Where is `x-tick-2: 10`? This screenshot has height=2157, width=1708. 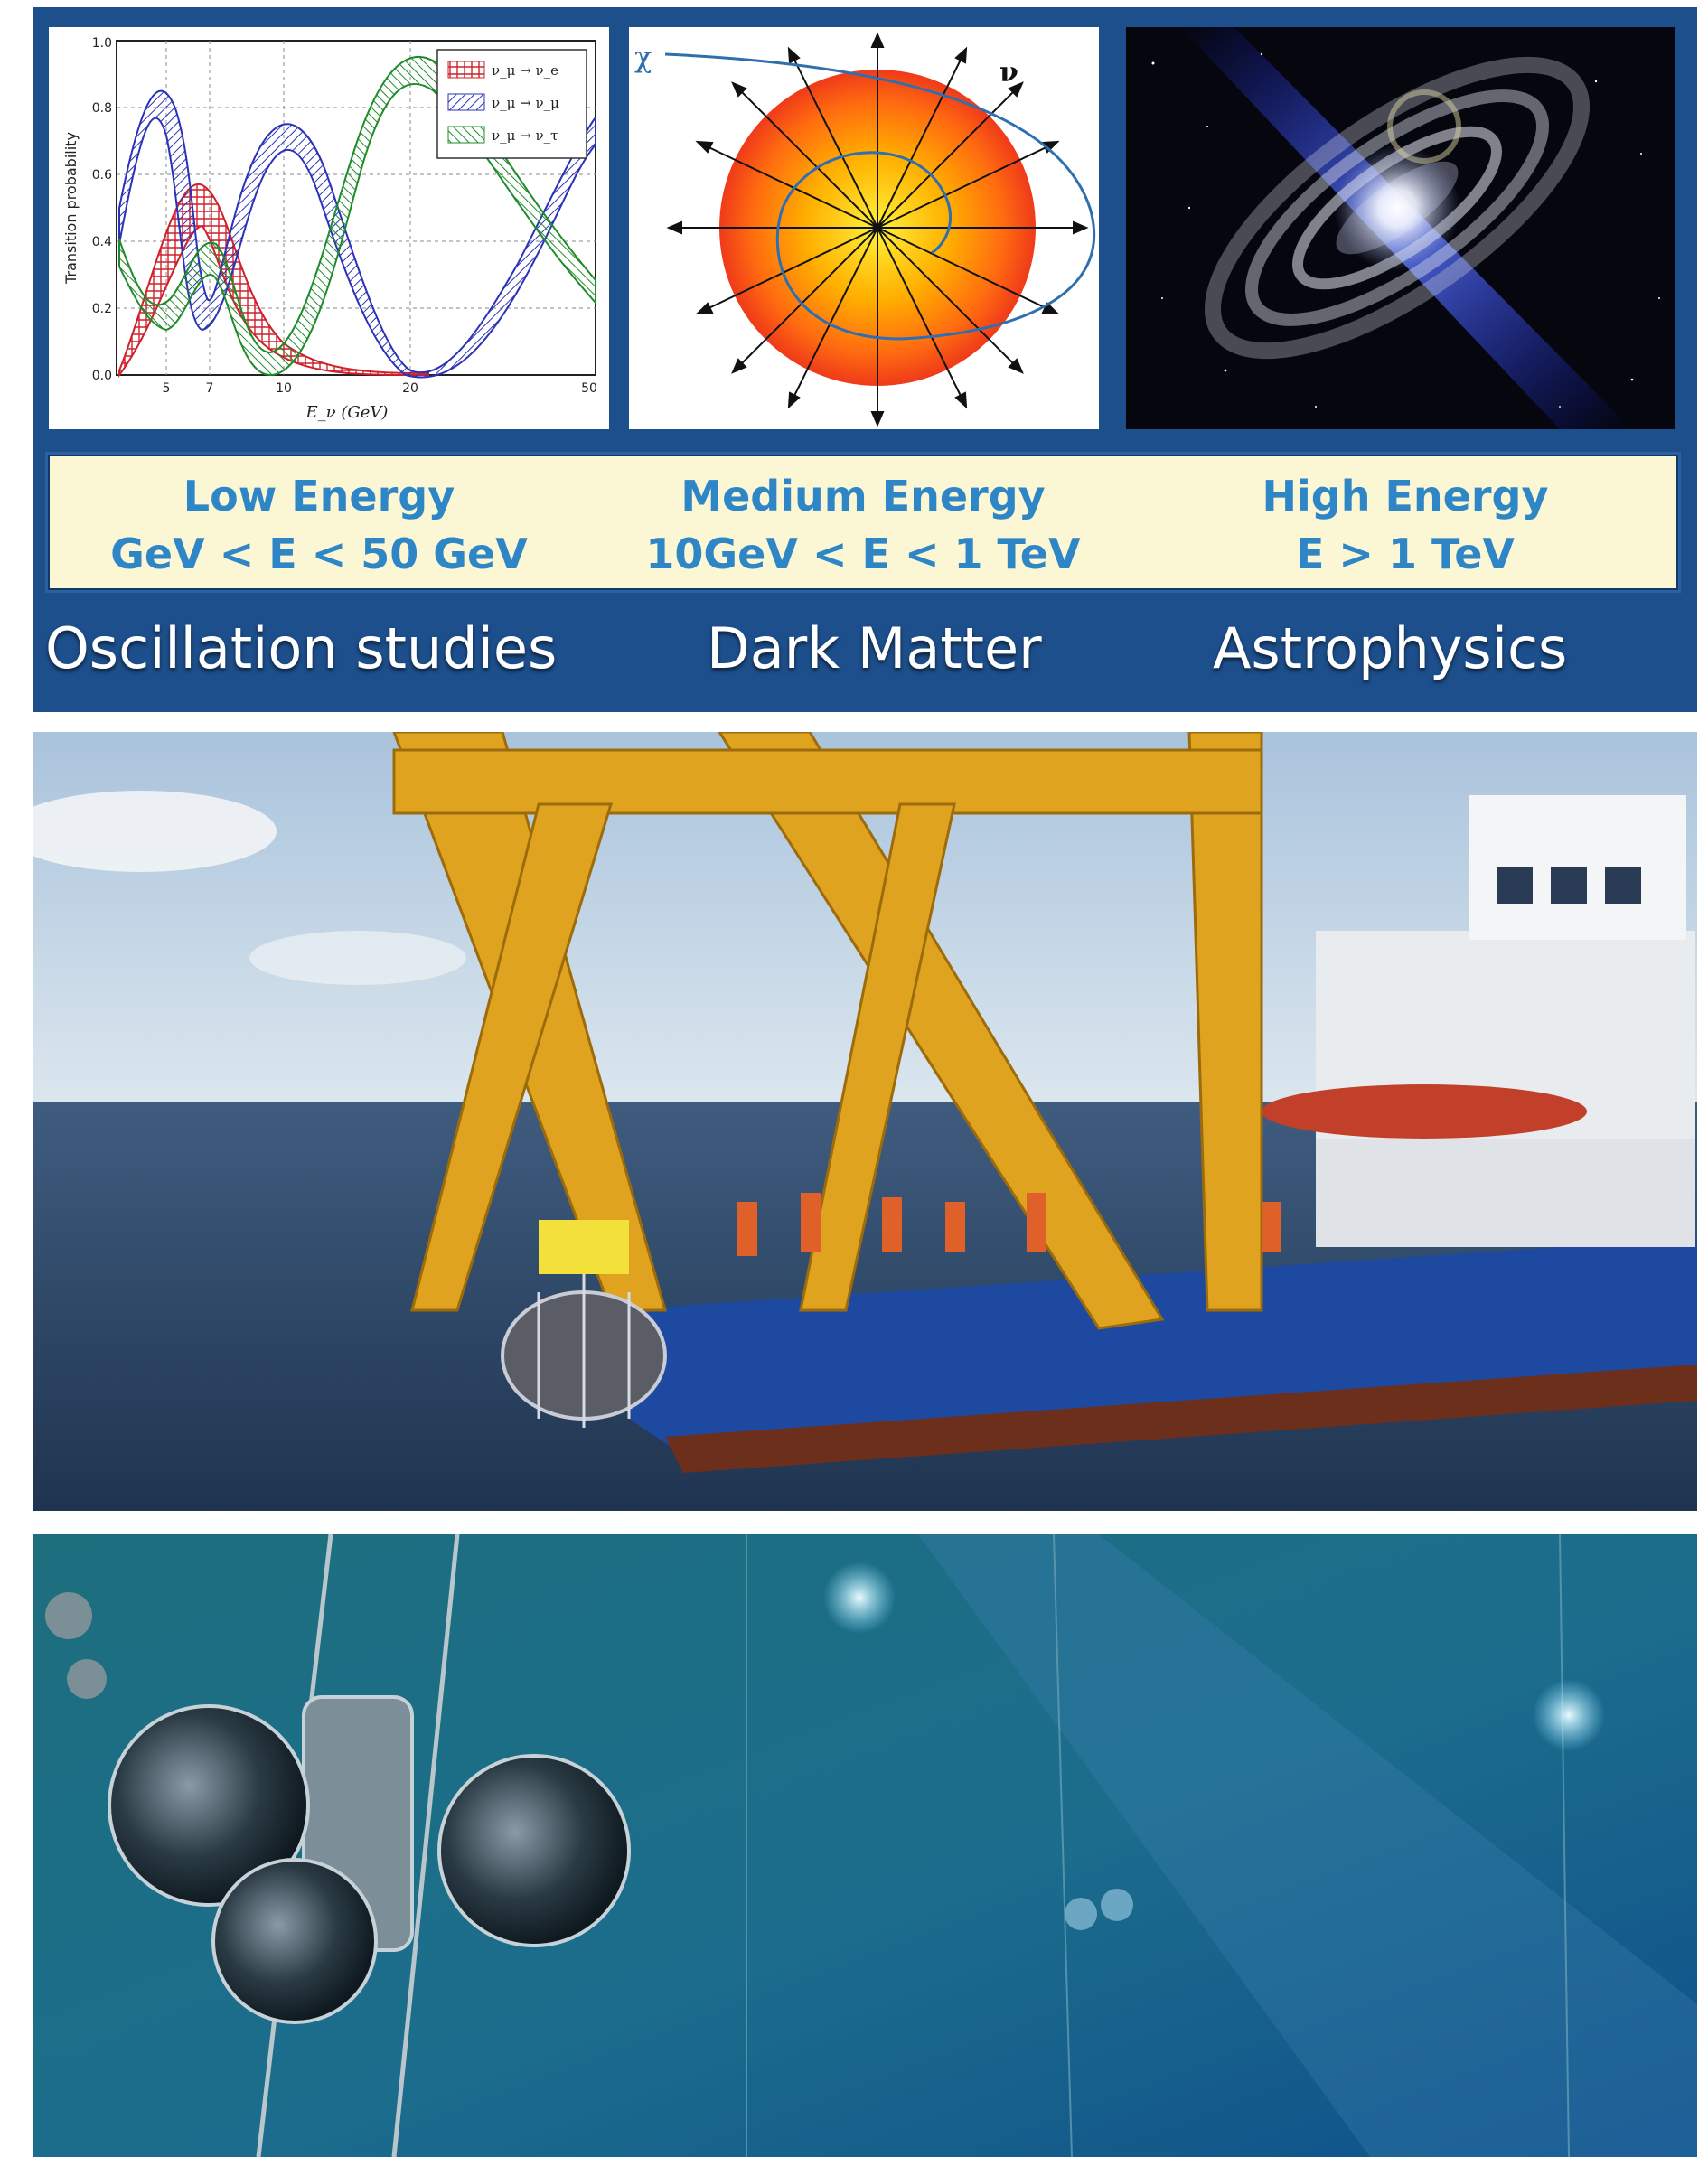
x-tick-2: 10 is located at coordinates (284, 389).